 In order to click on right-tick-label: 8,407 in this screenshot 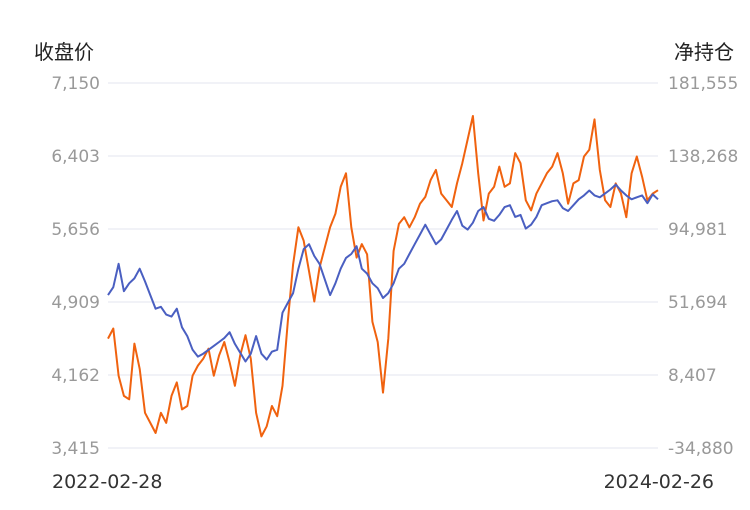, I will do `click(692, 376)`.